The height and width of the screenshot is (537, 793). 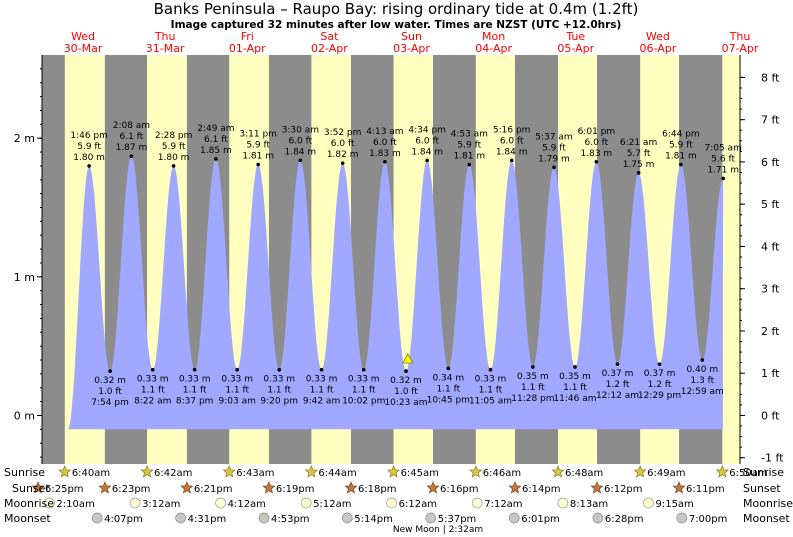 What do you see at coordinates (411, 36) in the screenshot?
I see `day-weekday-label: Sun` at bounding box center [411, 36].